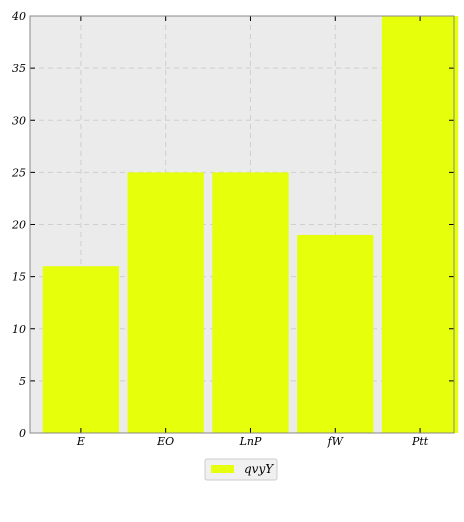 The image size is (464, 522). I want to click on bar-EO, so click(165, 302).